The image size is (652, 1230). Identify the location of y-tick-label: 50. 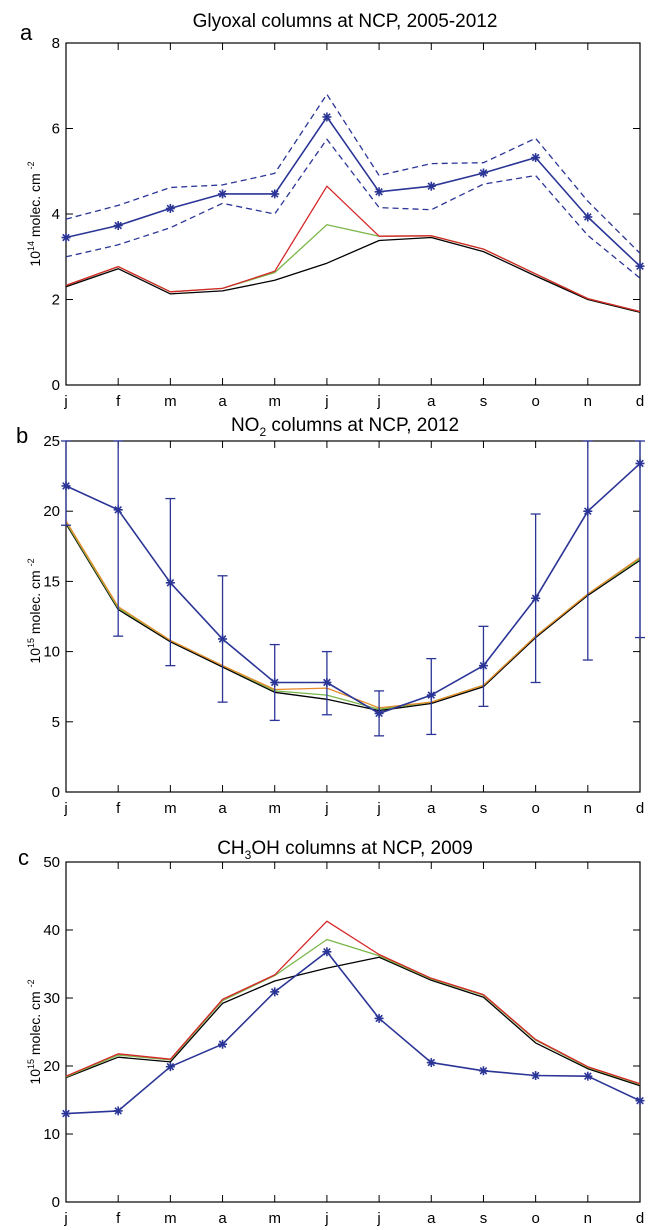
(51, 862).